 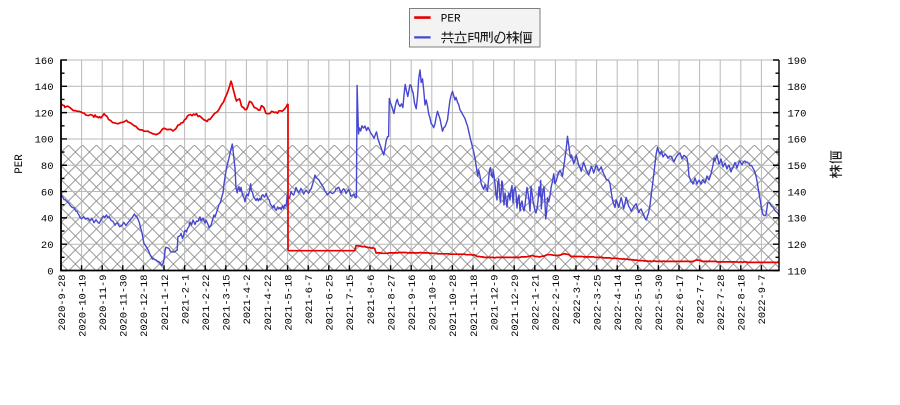 What do you see at coordinates (743, 303) in the screenshot?
I see `svg-text: 2022-8-18` at bounding box center [743, 303].